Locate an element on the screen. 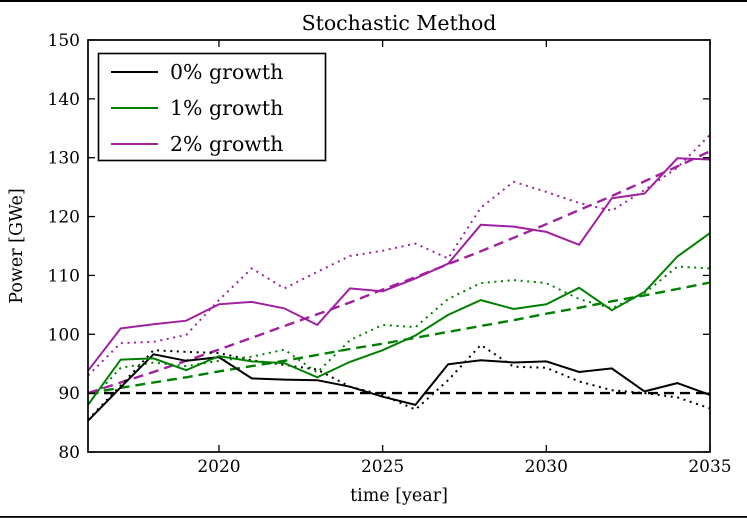  legend: 0% growth 1% growth 2% growth is located at coordinates (212, 107).